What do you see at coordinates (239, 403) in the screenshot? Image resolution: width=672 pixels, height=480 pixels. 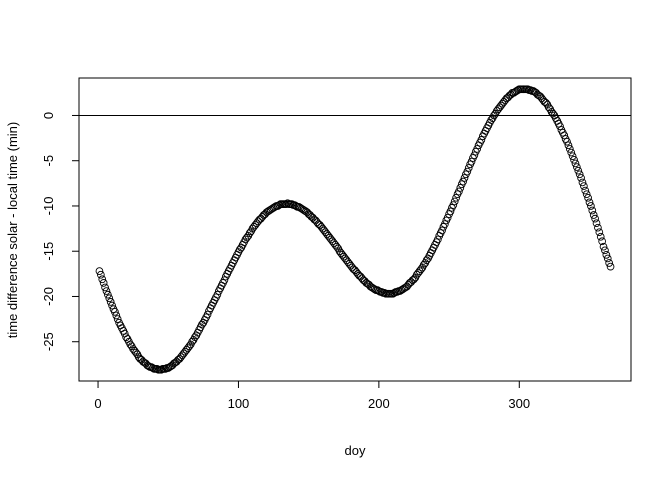 I see `x-tick-label: 100` at bounding box center [239, 403].